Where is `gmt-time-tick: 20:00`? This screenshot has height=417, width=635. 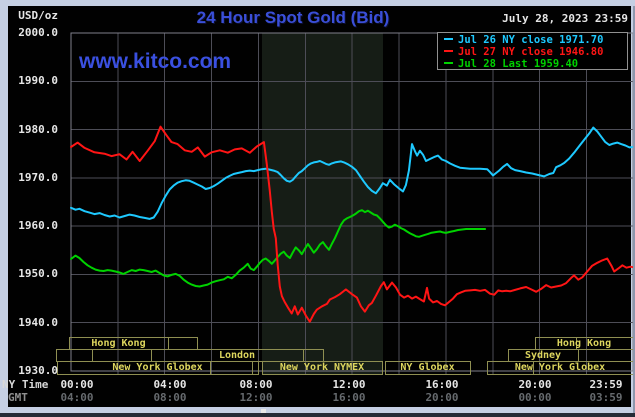
gmt-time-tick: 20:00 is located at coordinates (442, 397).